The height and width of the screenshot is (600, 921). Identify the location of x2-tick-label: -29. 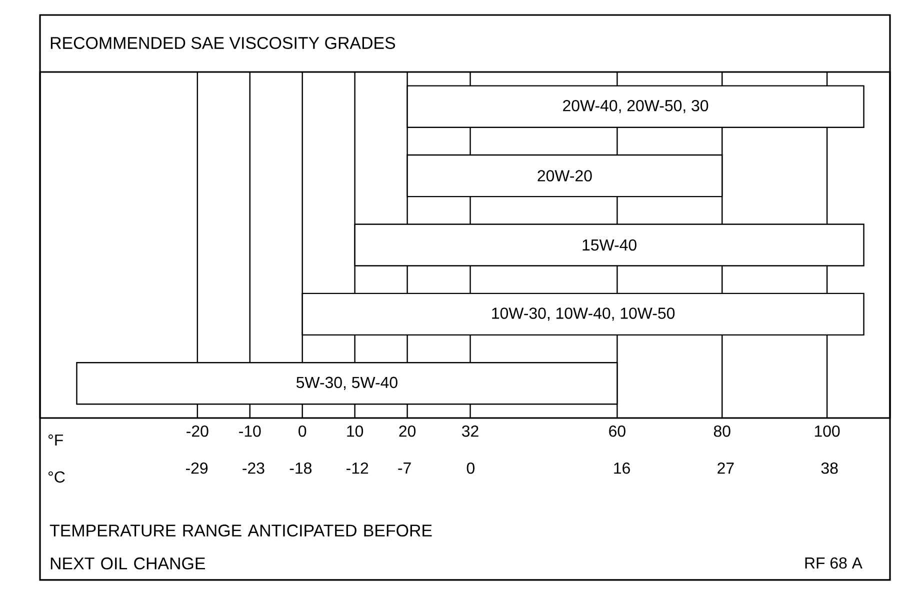
(197, 468).